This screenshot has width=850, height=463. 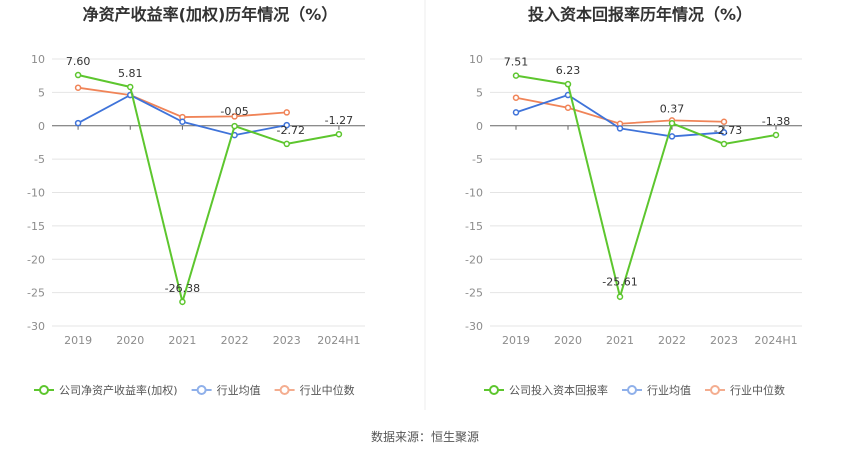 What do you see at coordinates (118, 390) in the screenshot?
I see `legend-label: 公司净资产收益率(加权)` at bounding box center [118, 390].